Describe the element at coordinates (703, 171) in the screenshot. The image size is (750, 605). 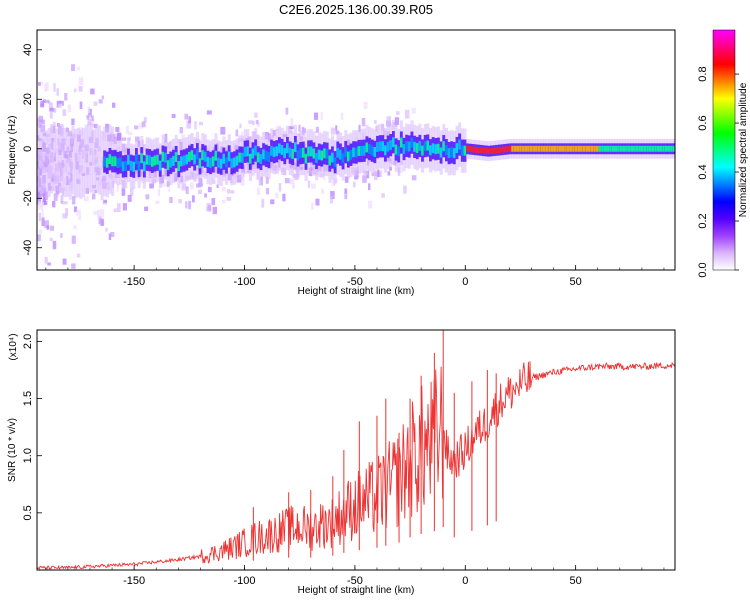
I see `colorbar-tick-label: 0.4` at that location.